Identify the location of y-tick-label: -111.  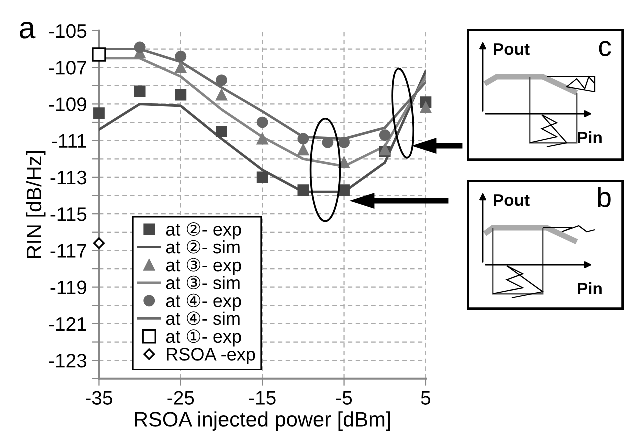
(69, 141).